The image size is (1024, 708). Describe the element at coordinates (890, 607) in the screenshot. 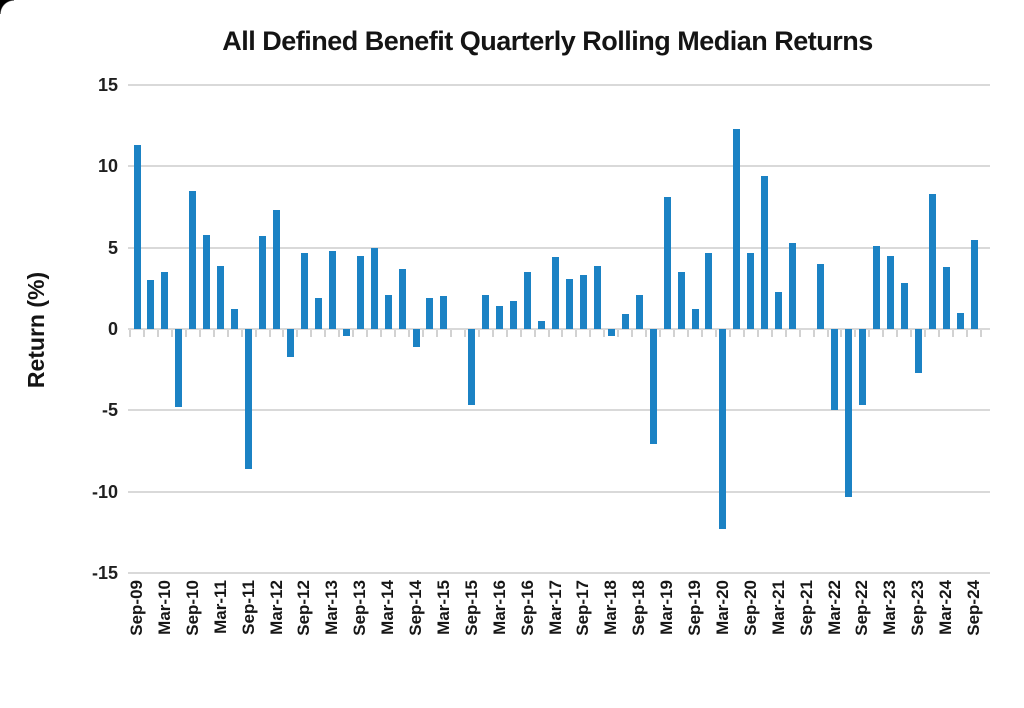

I see `x-axis-tick-label: Mar-23` at that location.